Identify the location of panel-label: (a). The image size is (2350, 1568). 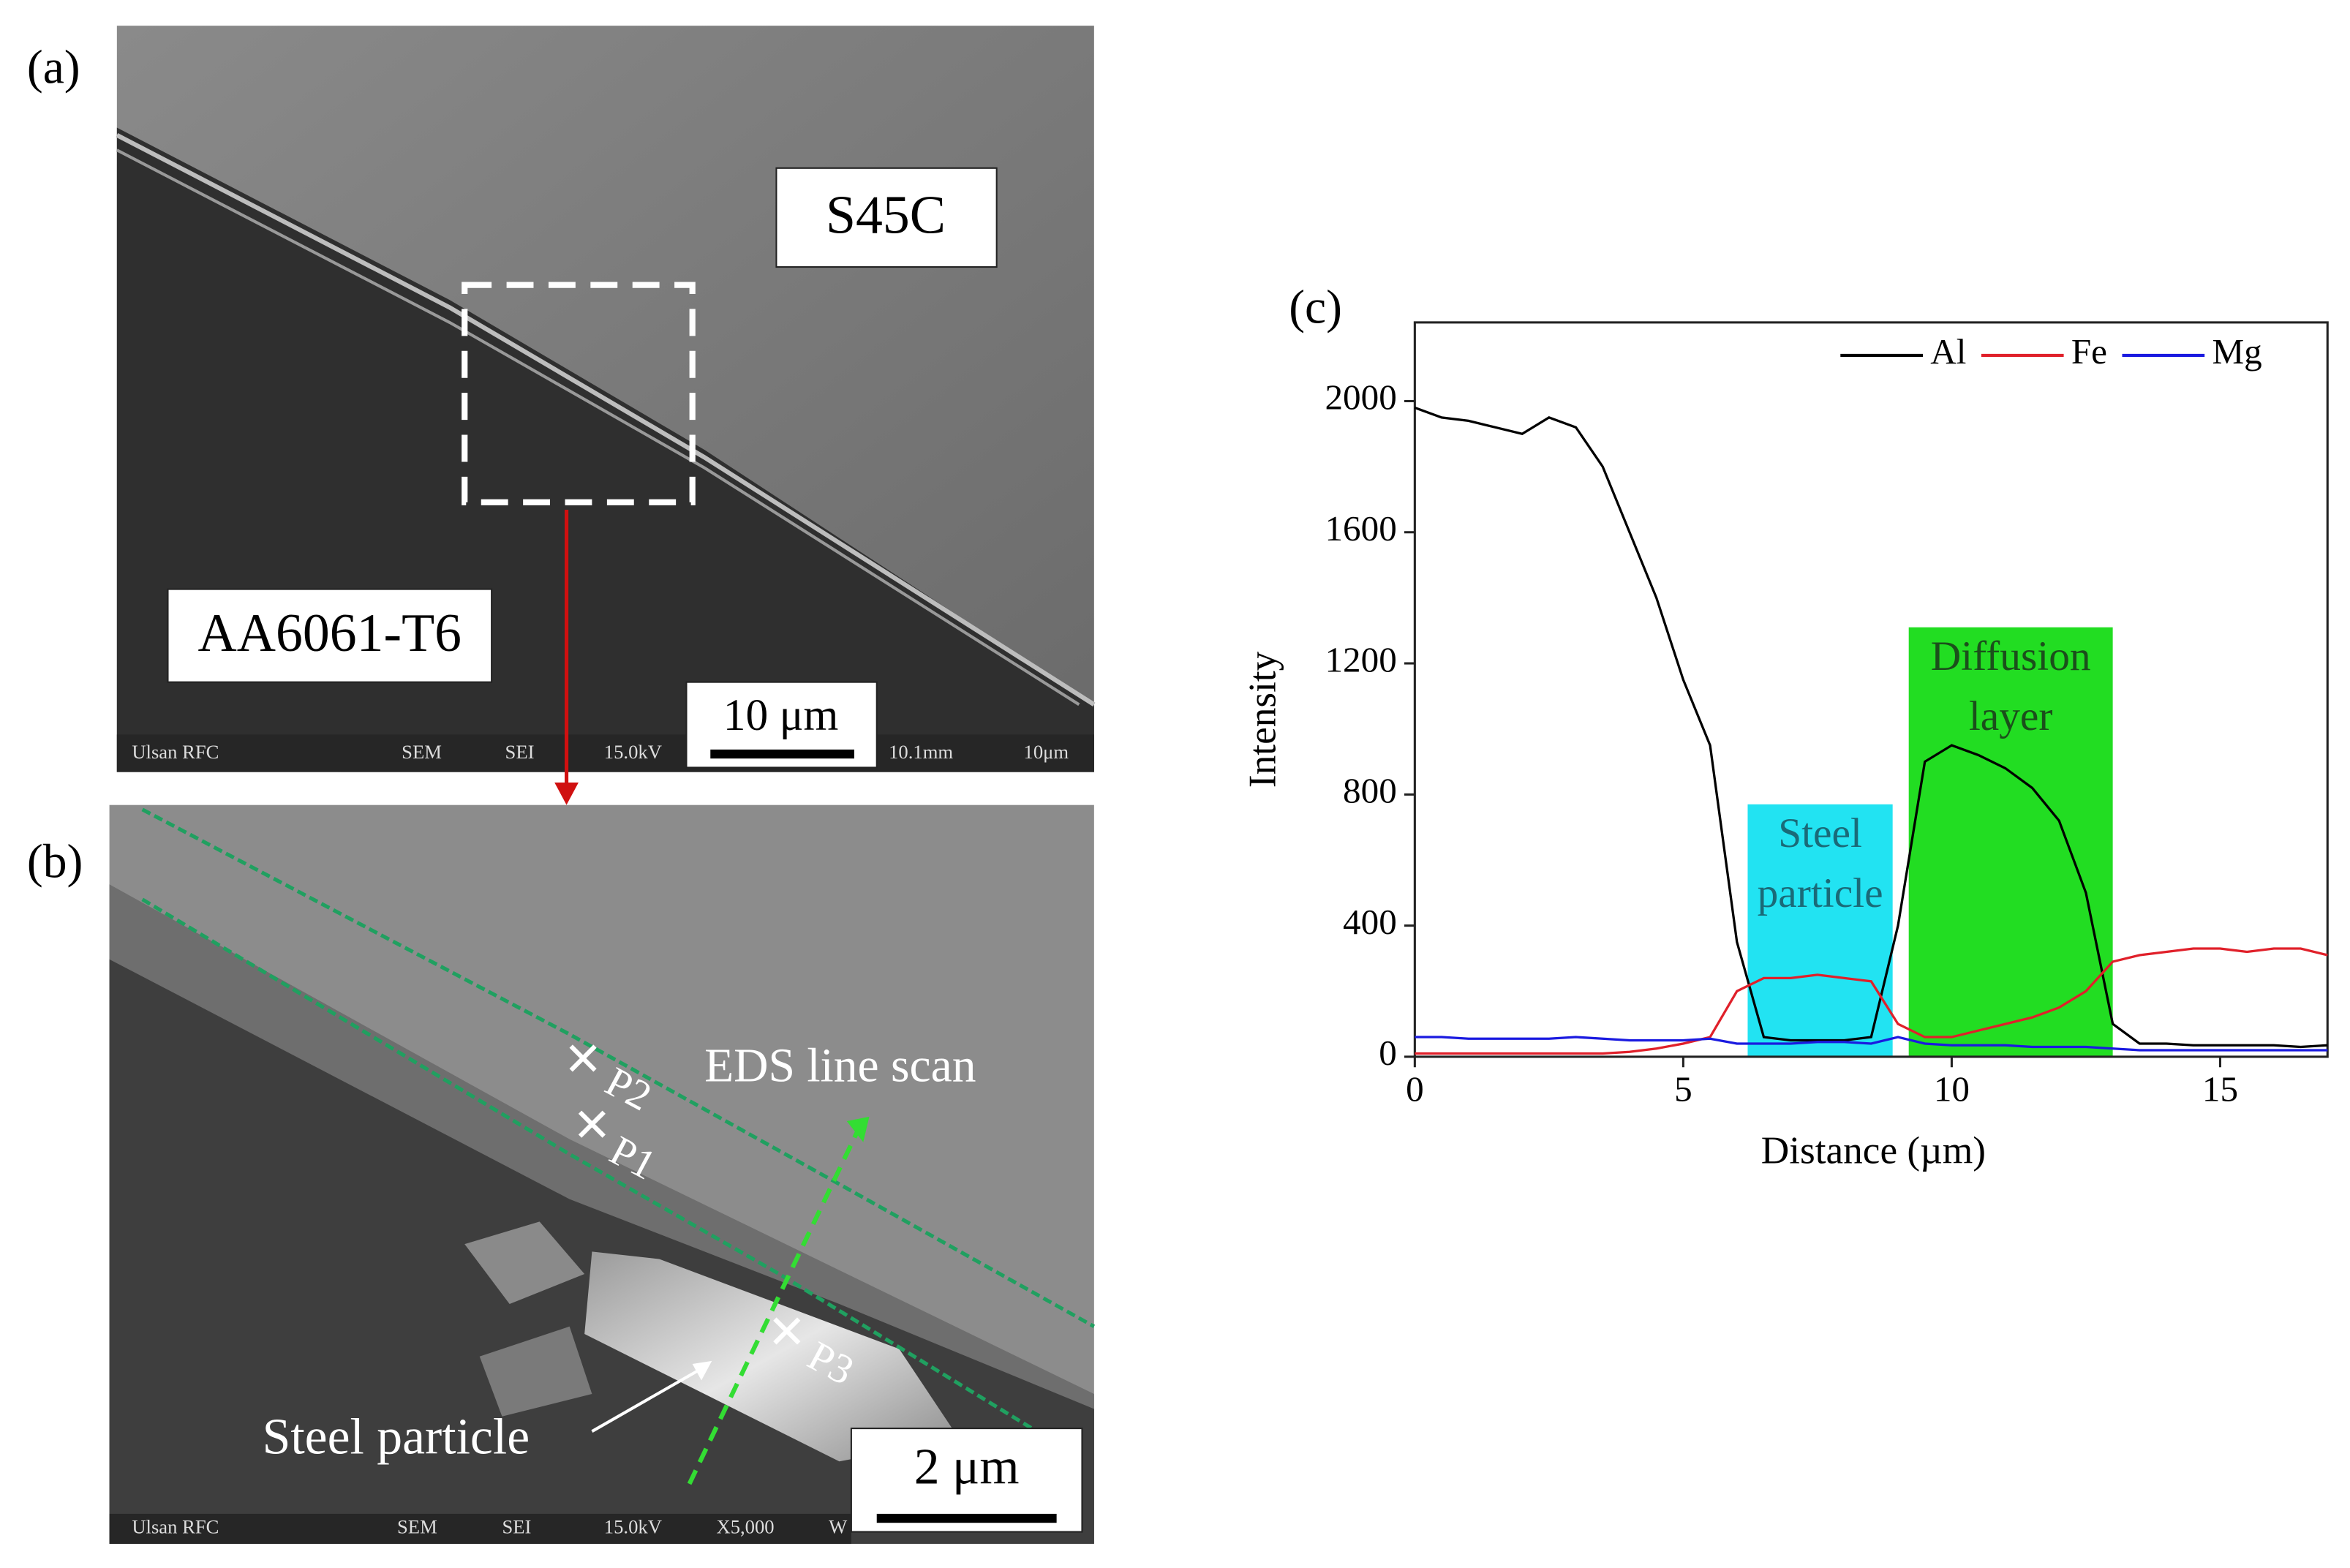
(53, 68).